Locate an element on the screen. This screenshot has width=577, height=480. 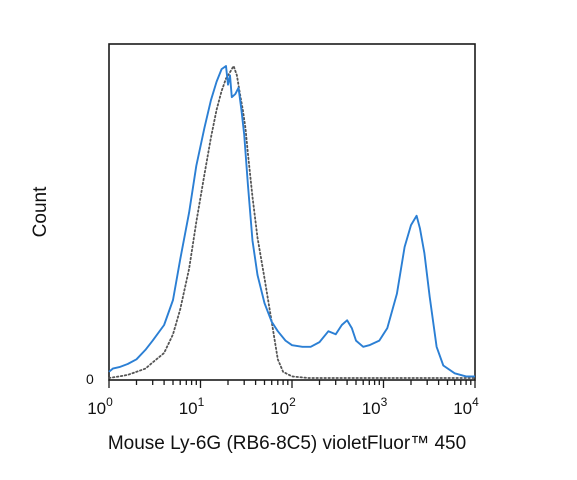
x-tick-label-4: 10⁴ is located at coordinates (466, 406).